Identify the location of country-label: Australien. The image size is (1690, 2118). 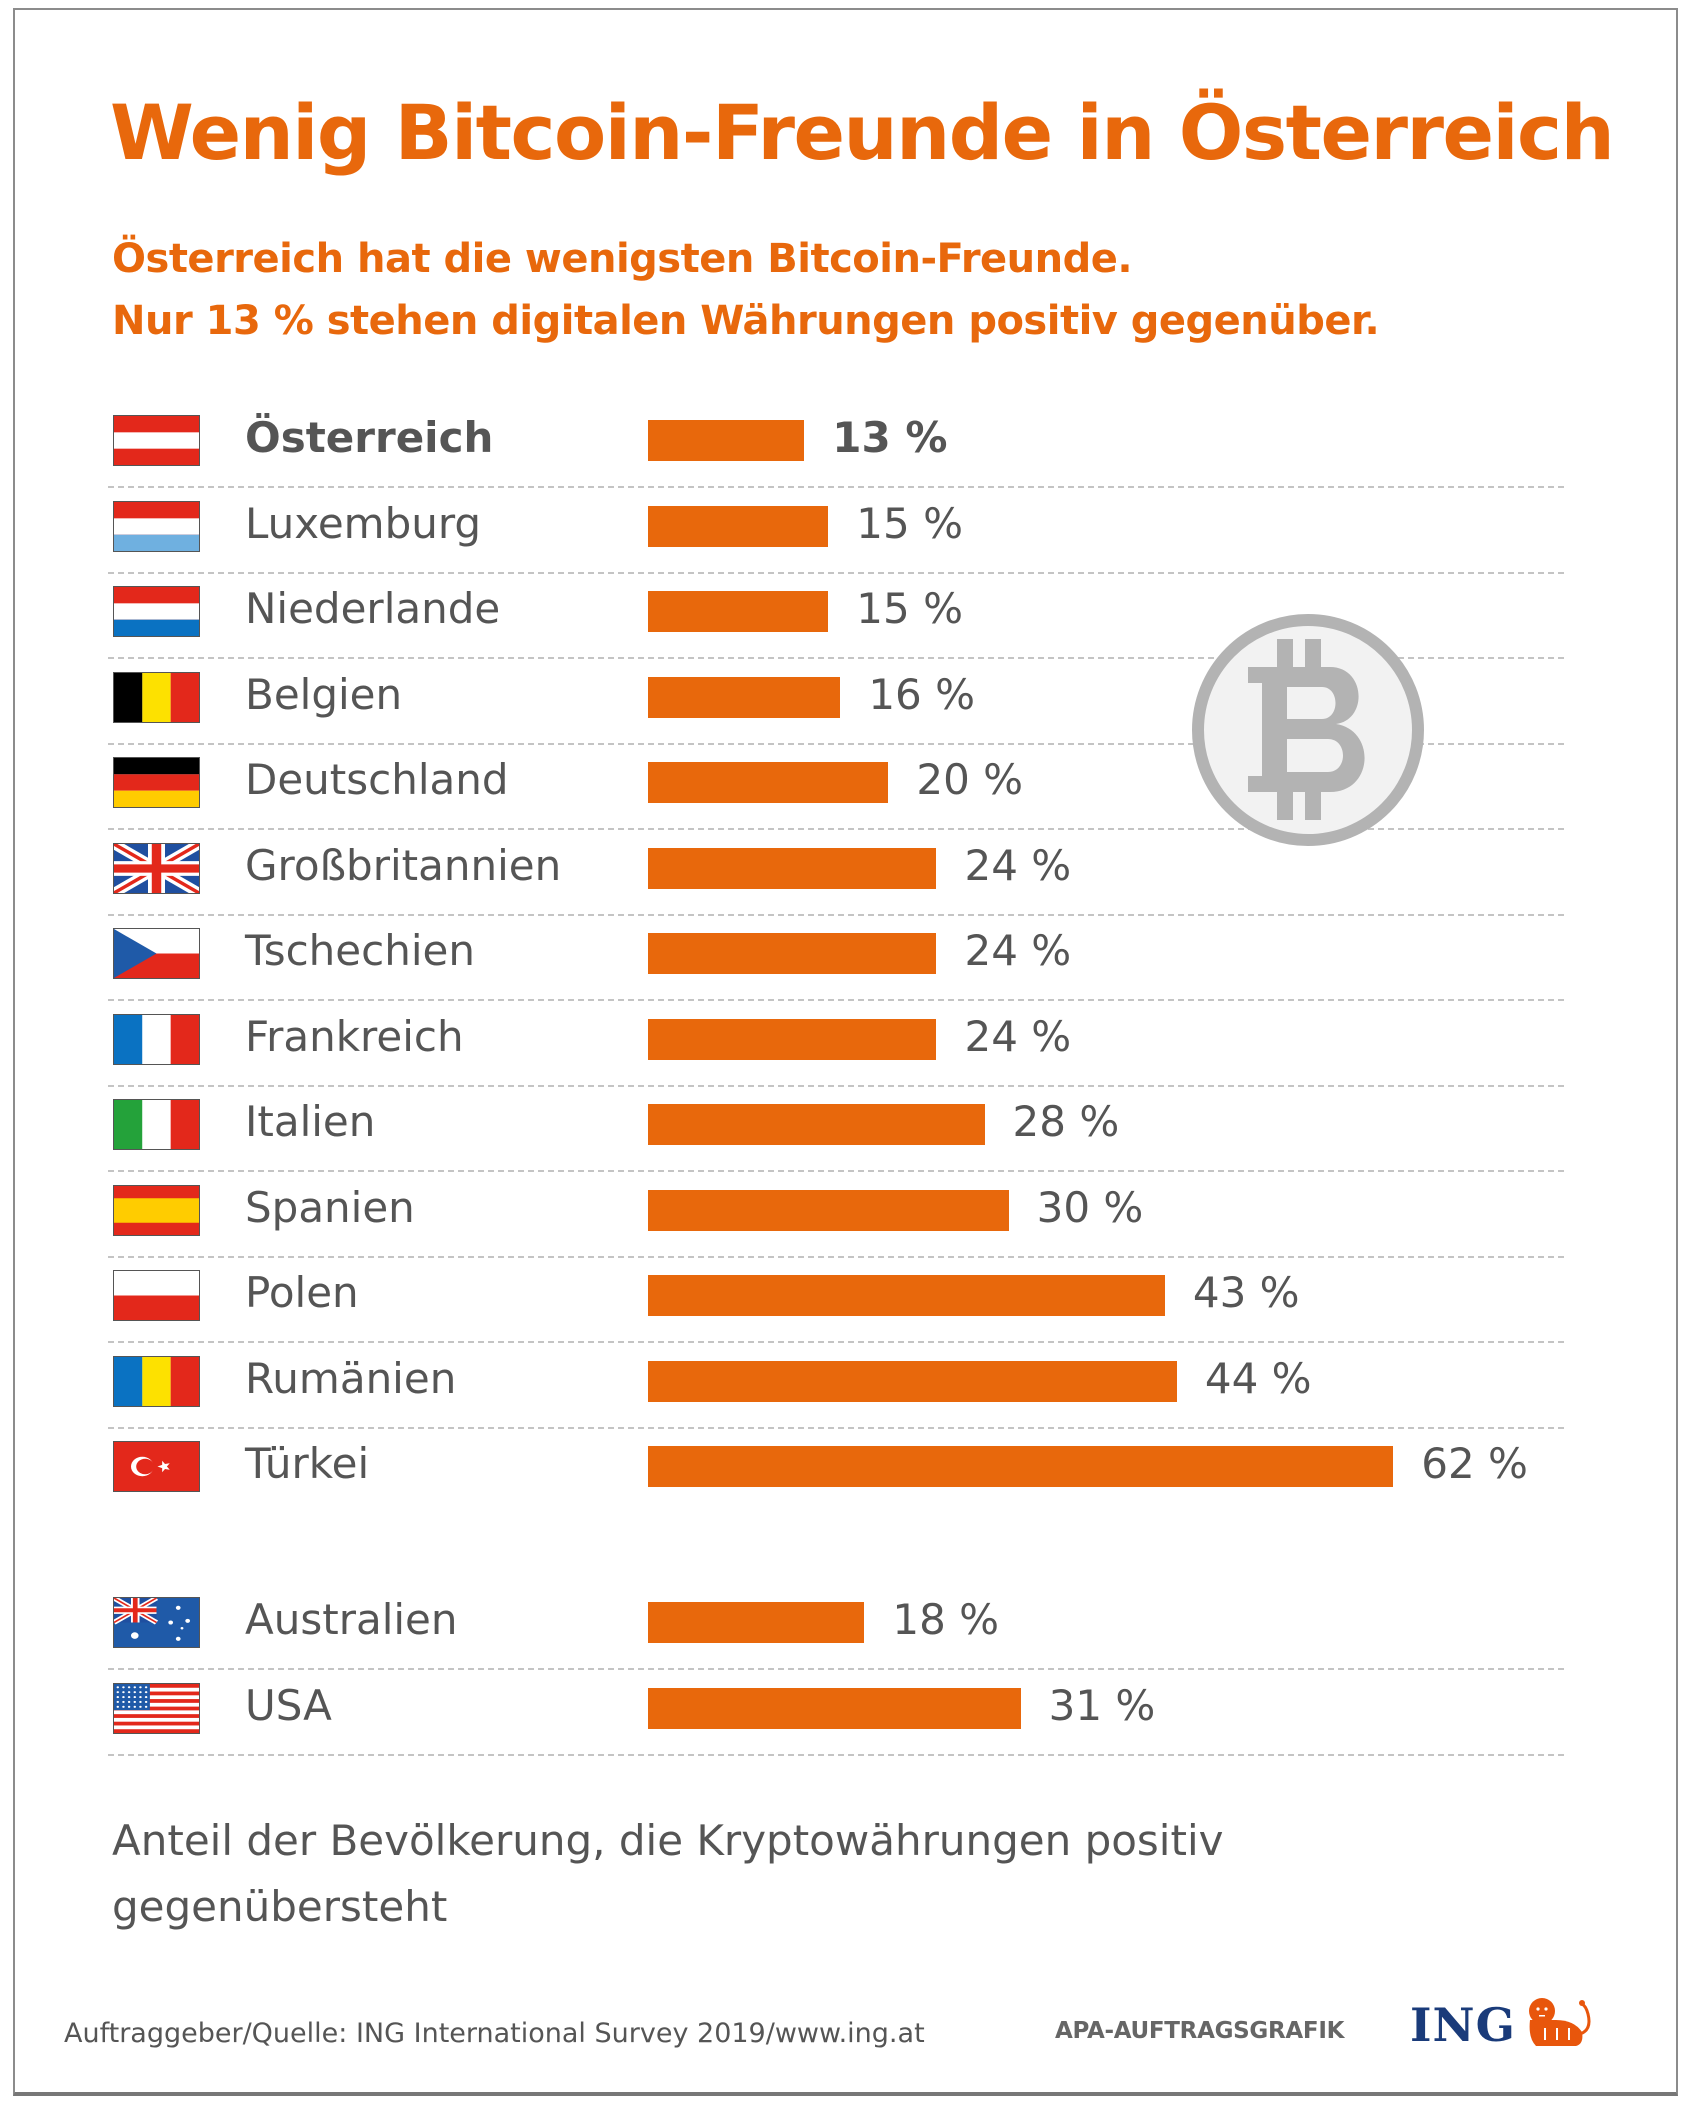
(351, 1619).